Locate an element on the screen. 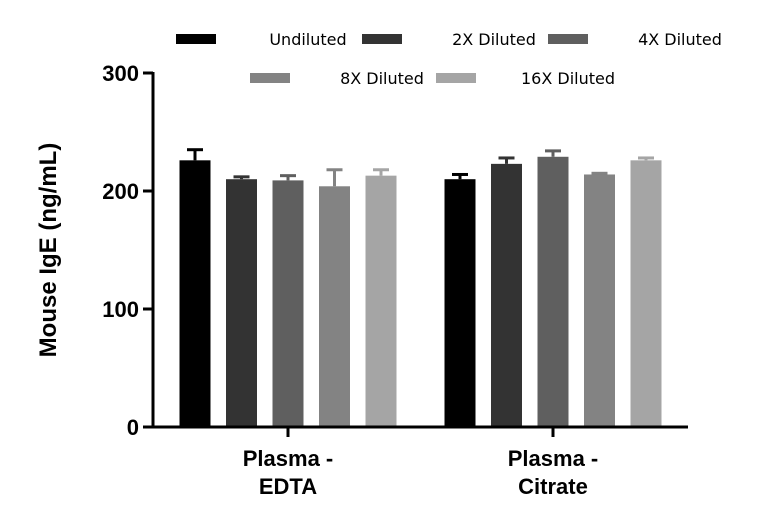 This screenshot has width=768, height=528. x-tick-label: Plasma -Citrate is located at coordinates (553, 472).